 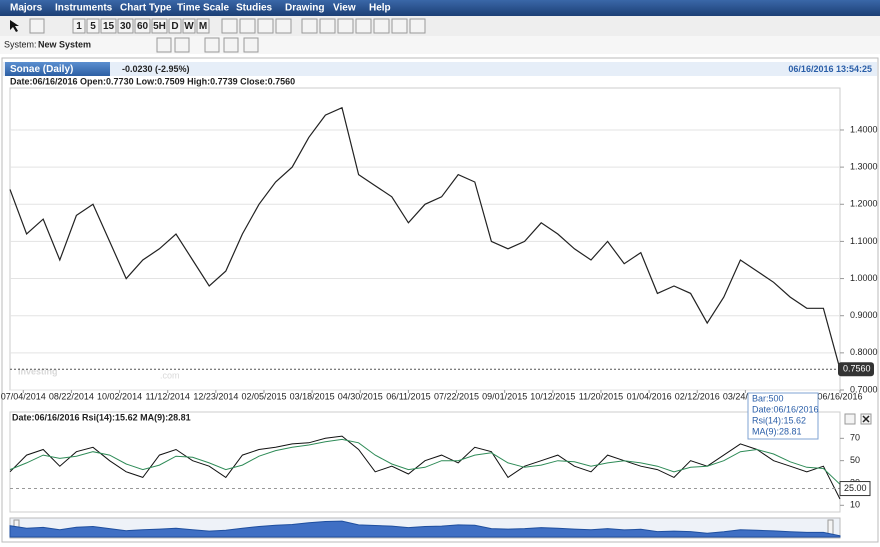 I want to click on x-tick-label: 06/16/2016, so click(x=839, y=396).